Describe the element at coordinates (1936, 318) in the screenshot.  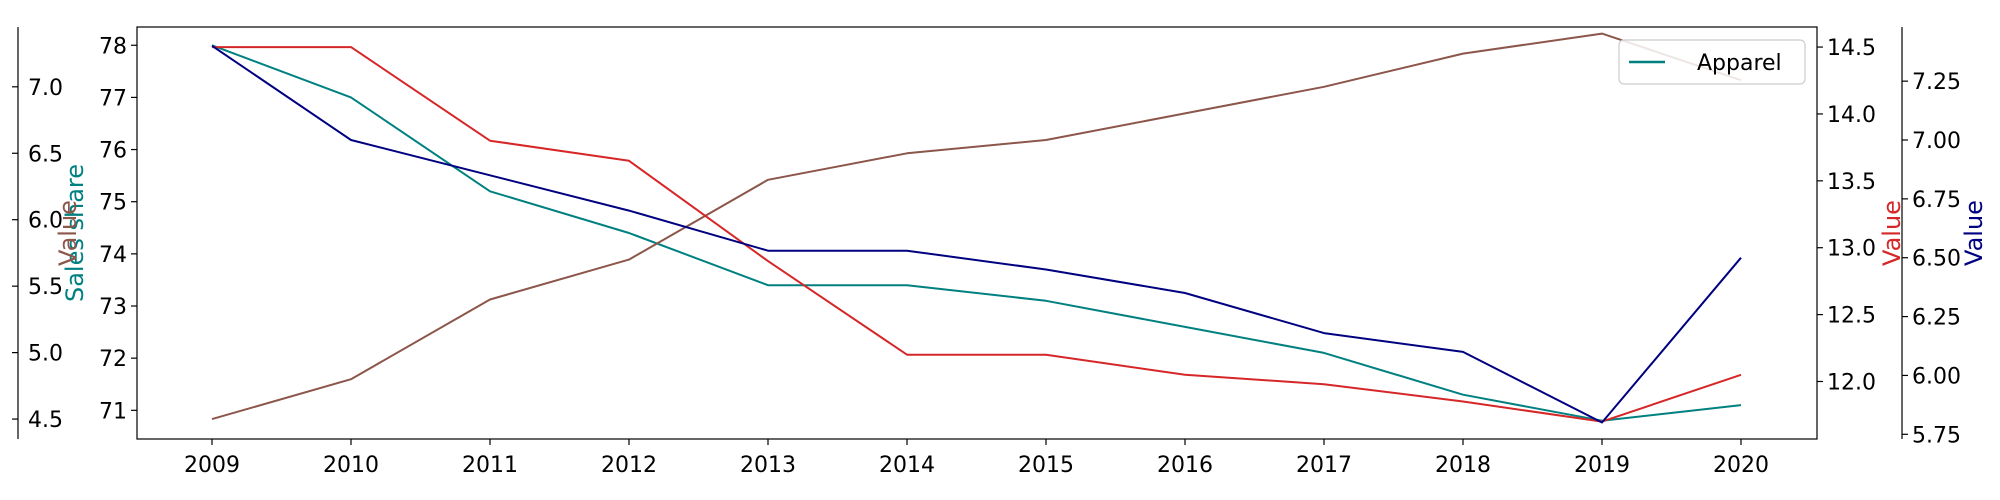
I see `right-outer-tick-label: 6.25` at that location.